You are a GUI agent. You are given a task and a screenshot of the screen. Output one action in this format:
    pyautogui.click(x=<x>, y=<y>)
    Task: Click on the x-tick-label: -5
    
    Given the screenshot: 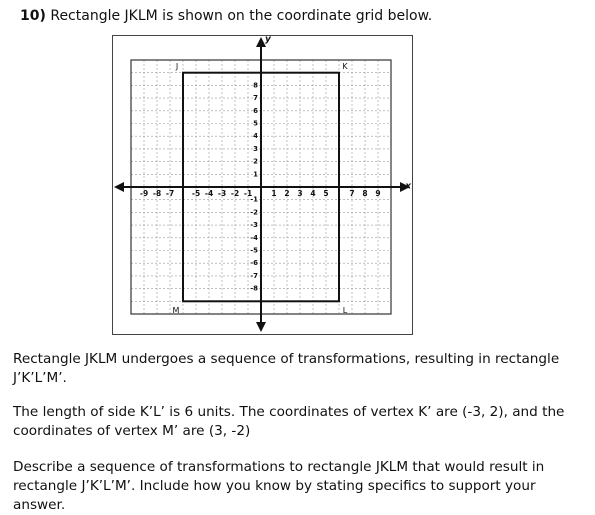 What is the action you would take?
    pyautogui.click(x=196, y=193)
    